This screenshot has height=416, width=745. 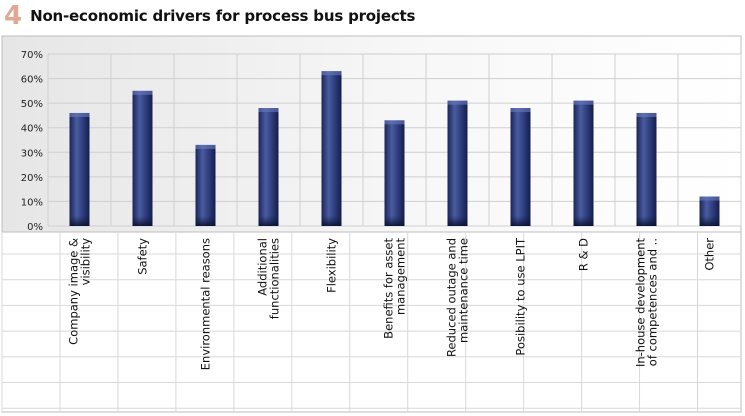 What do you see at coordinates (80, 291) in the screenshot?
I see `x-tick-label: Company image &visibility` at bounding box center [80, 291].